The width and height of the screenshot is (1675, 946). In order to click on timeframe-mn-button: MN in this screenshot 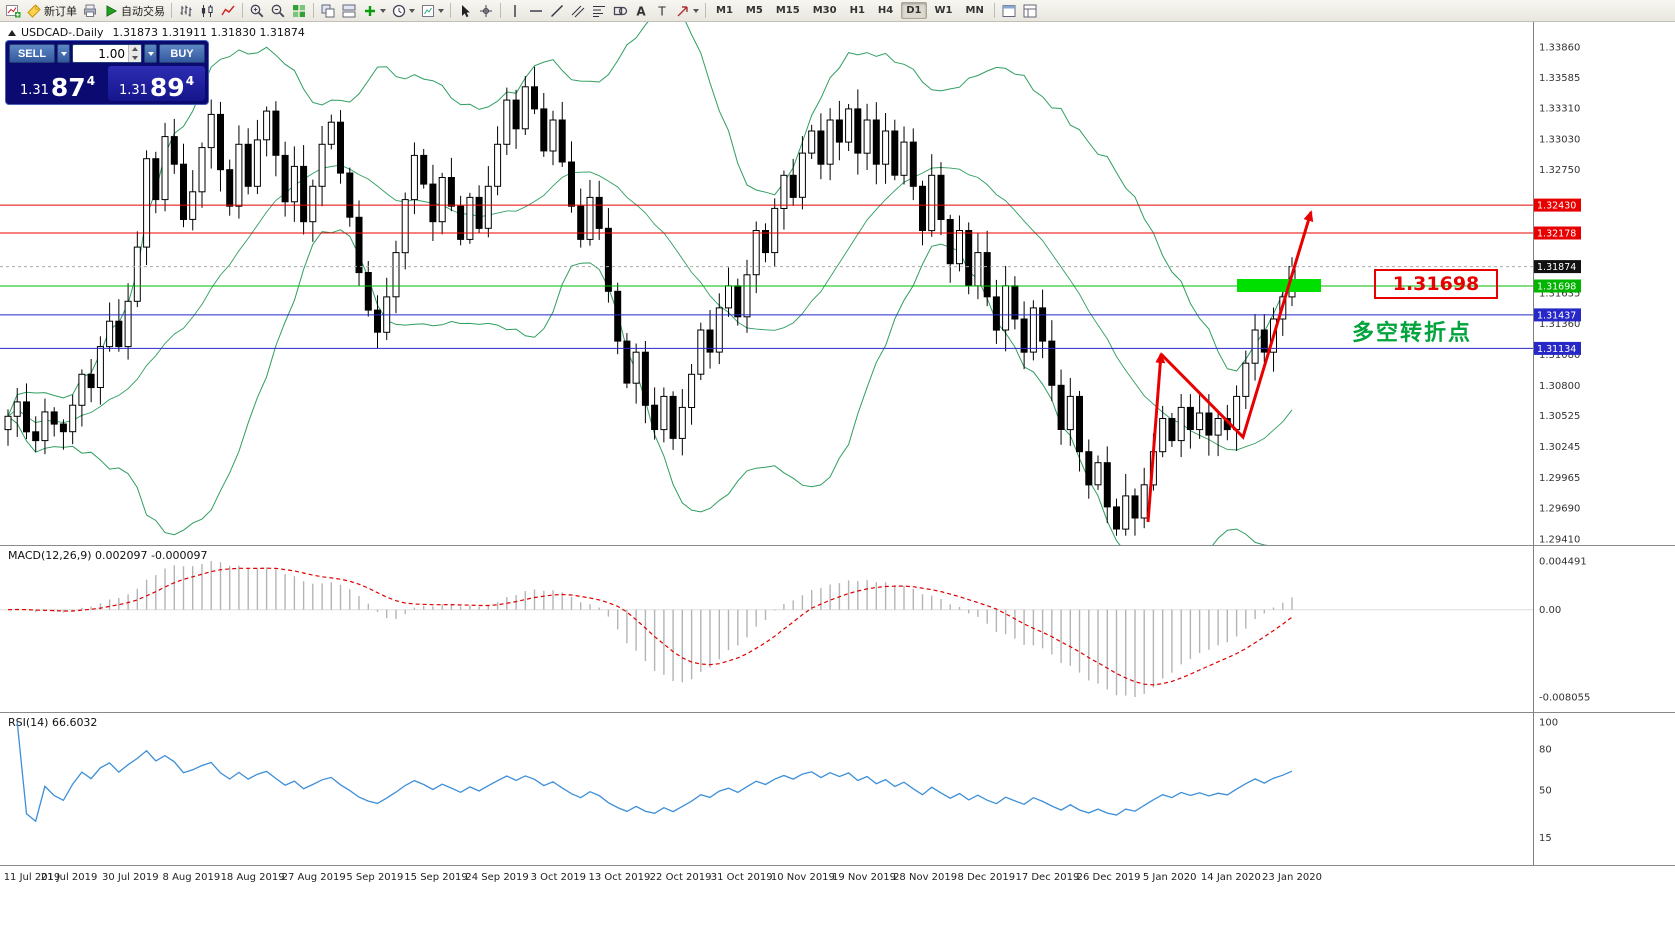, I will do `click(974, 10)`.